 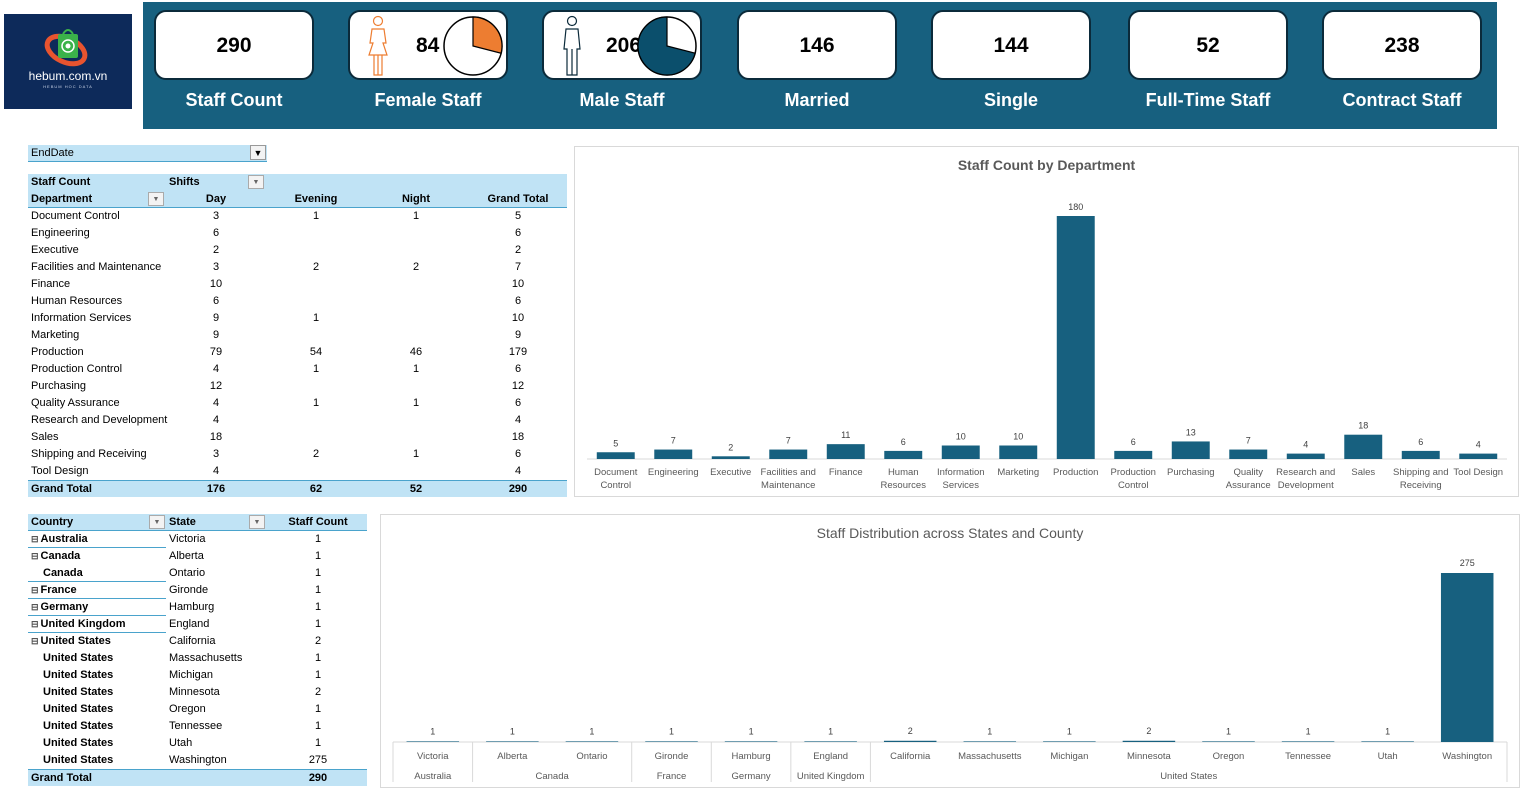 What do you see at coordinates (961, 472) in the screenshot?
I see `x-tick-label: Information` at bounding box center [961, 472].